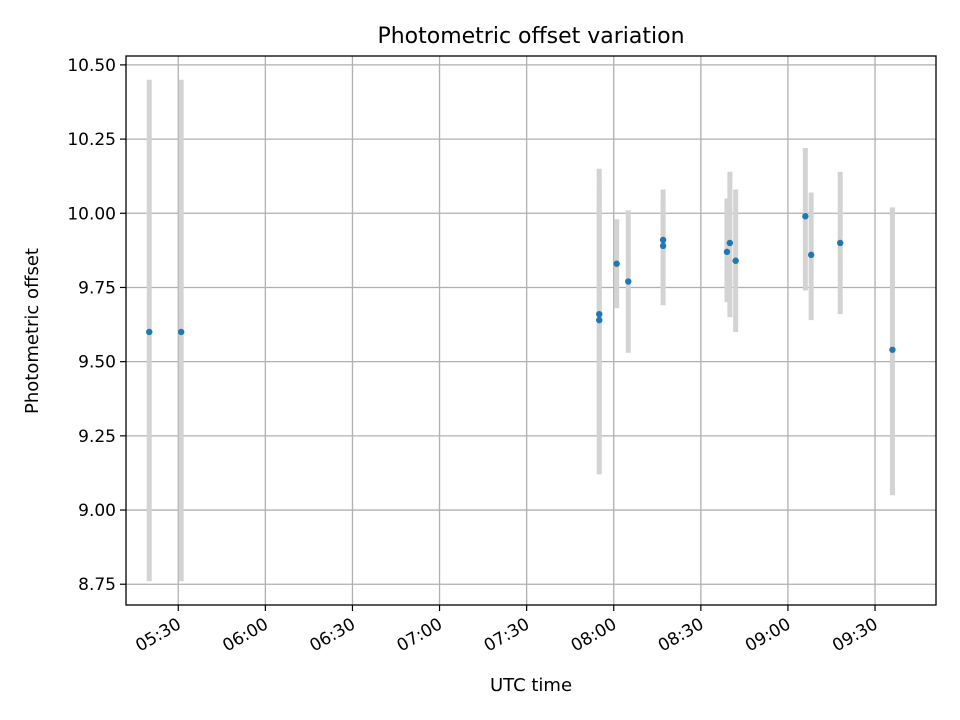  Describe the element at coordinates (420, 635) in the screenshot. I see `x-tick-label: 07:00` at that location.